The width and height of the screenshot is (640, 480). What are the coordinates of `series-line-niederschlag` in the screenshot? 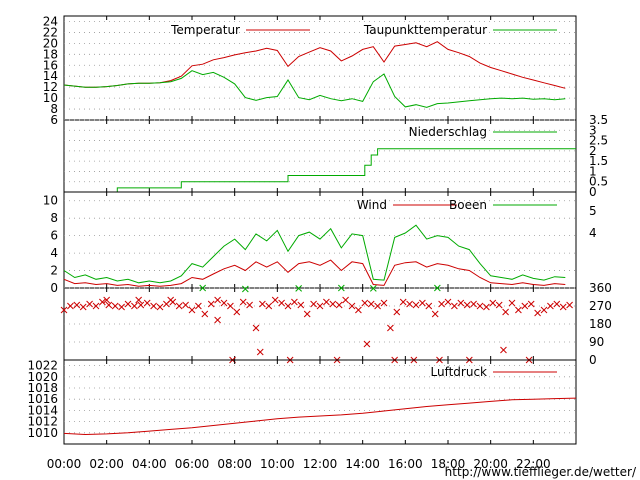 It's located at (320, 170).